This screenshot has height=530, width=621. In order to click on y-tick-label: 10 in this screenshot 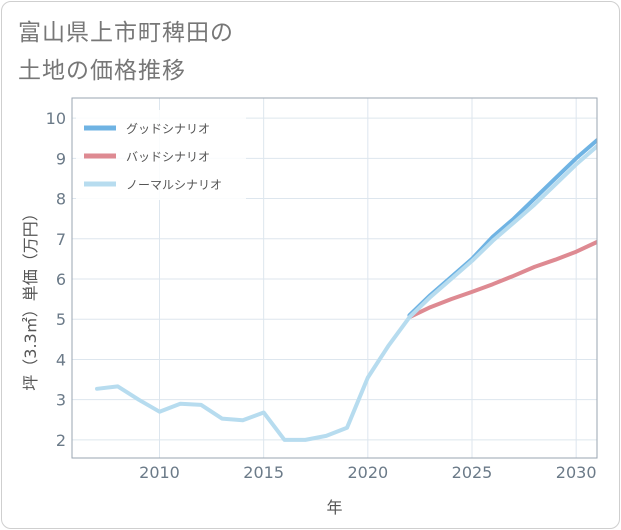, I will do `click(56, 118)`.